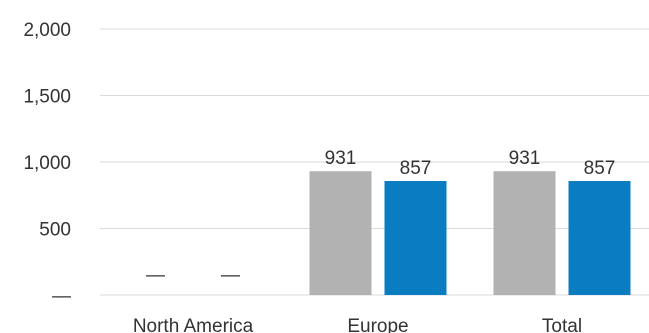 This screenshot has height=333, width=649. What do you see at coordinates (193, 324) in the screenshot?
I see `x-tick-label: North America` at bounding box center [193, 324].